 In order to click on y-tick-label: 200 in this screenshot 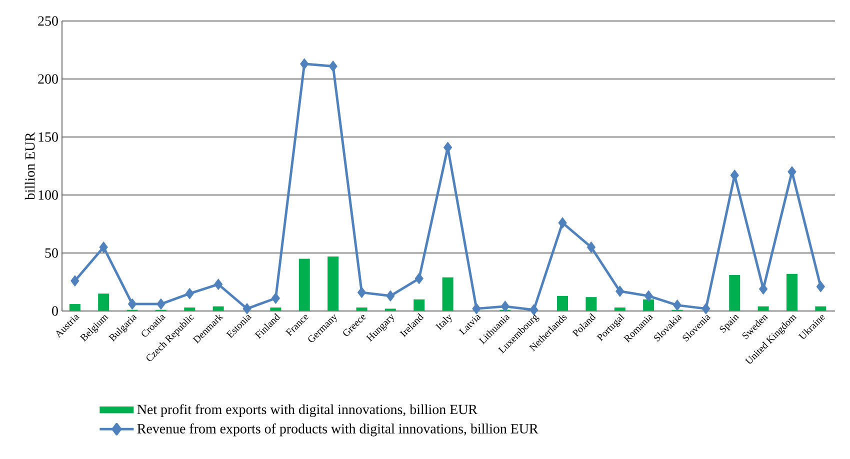, I will do `click(48, 79)`.